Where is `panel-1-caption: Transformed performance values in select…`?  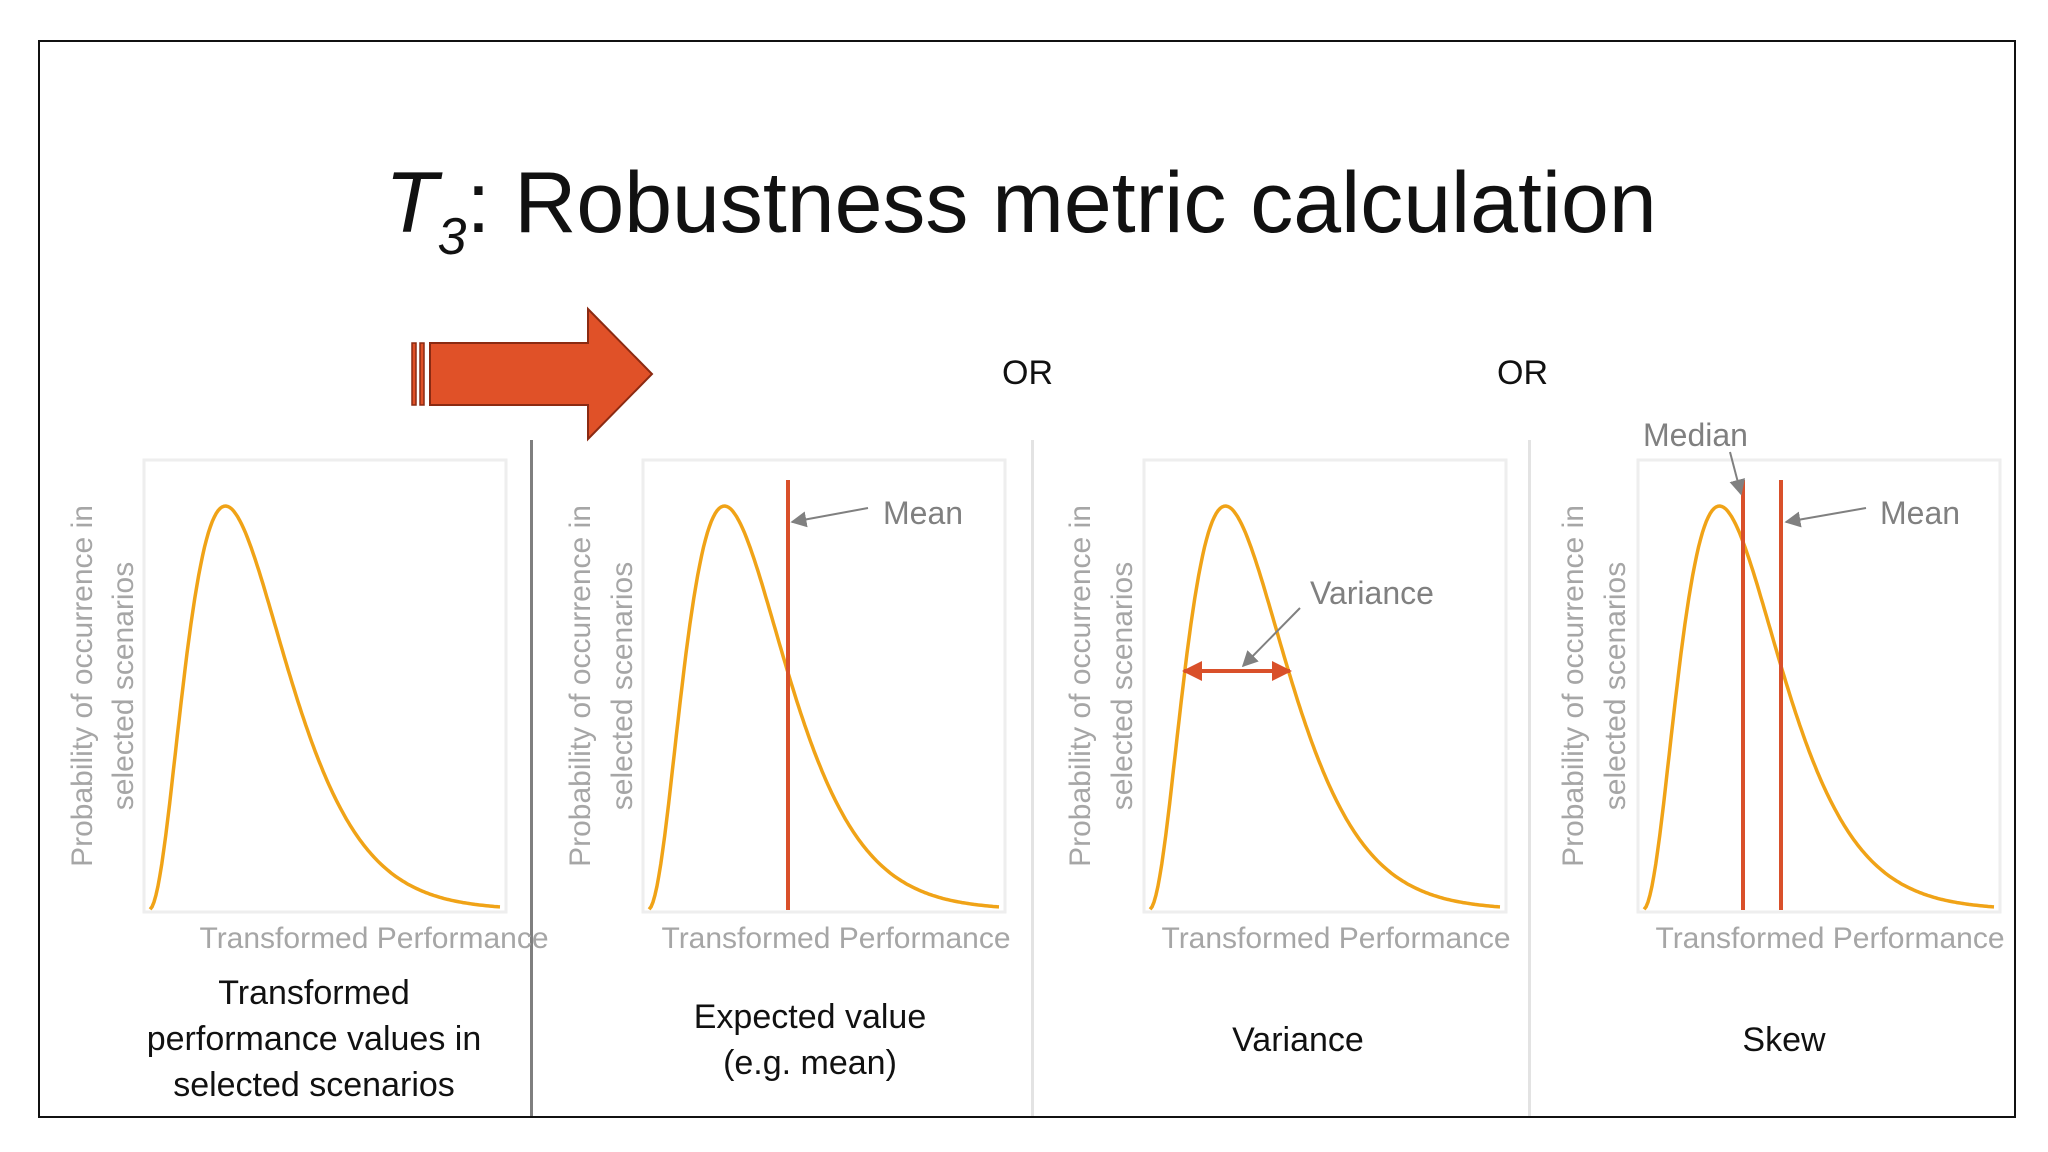
panel-1-caption: Transformed performance values in select… is located at coordinates (314, 1039).